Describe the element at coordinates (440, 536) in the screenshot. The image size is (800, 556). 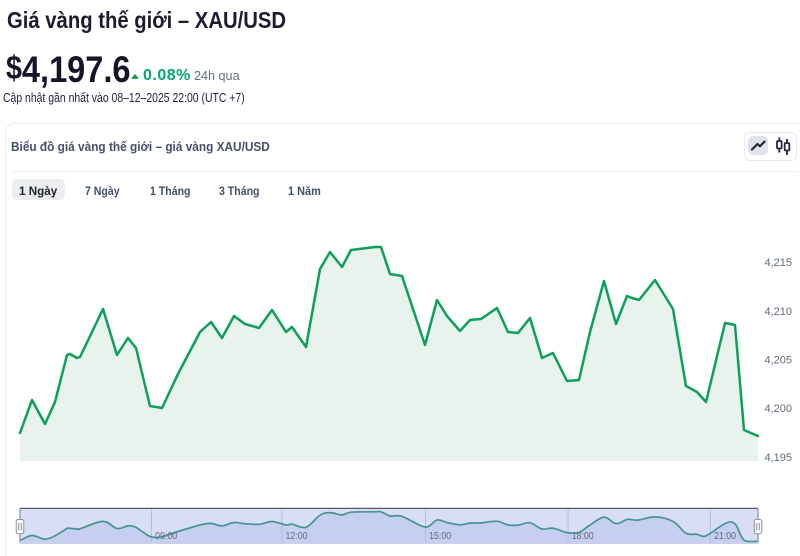
I see `svg-text: 15:00` at that location.